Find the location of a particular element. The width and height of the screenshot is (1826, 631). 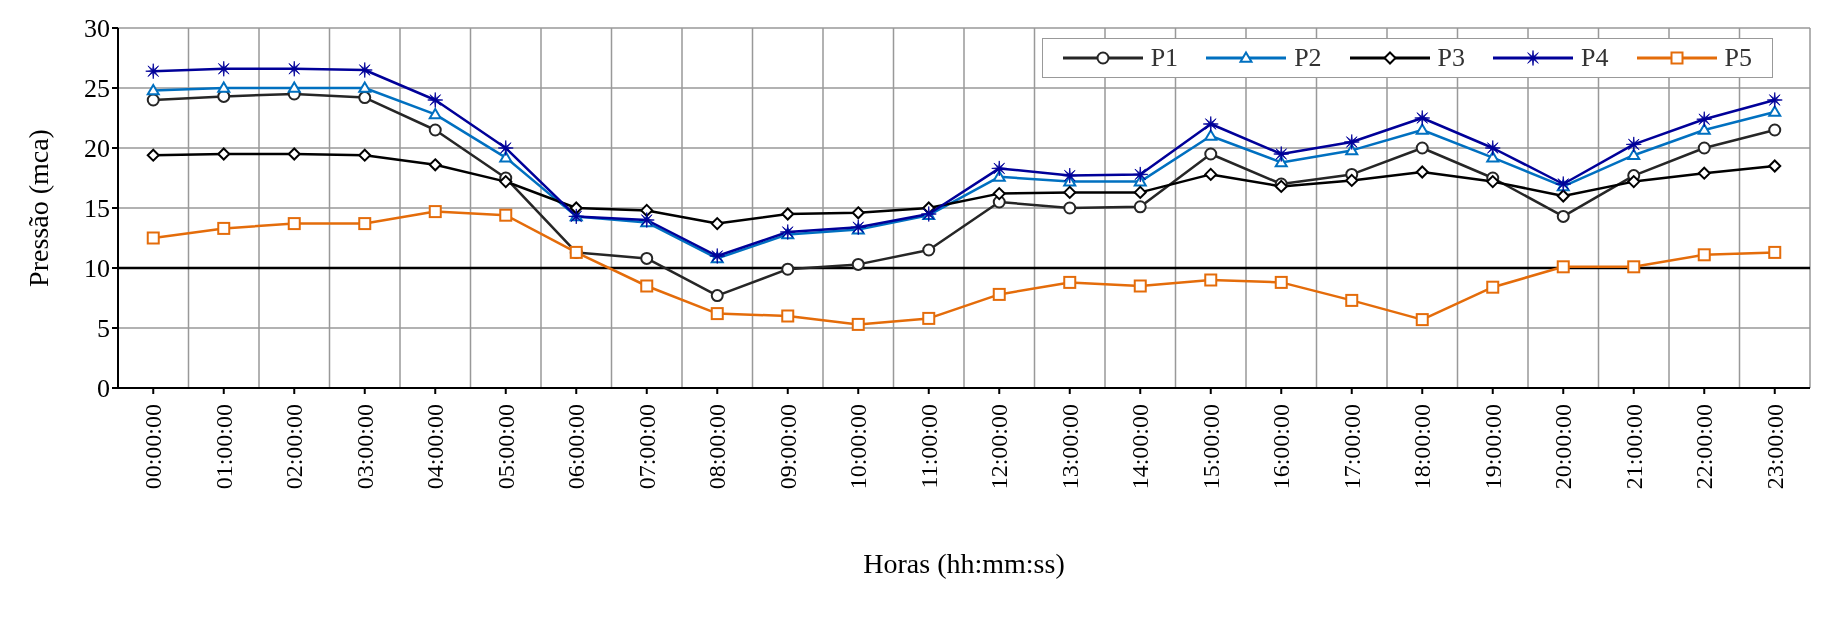

y-tick-label: 15 is located at coordinates (97, 209).